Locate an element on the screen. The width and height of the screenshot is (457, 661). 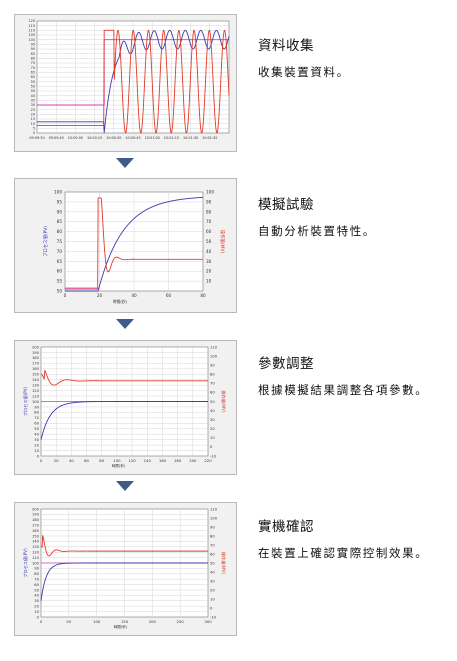
step-desc-2: 自動分析裝置特性。 is located at coordinates (317, 231).